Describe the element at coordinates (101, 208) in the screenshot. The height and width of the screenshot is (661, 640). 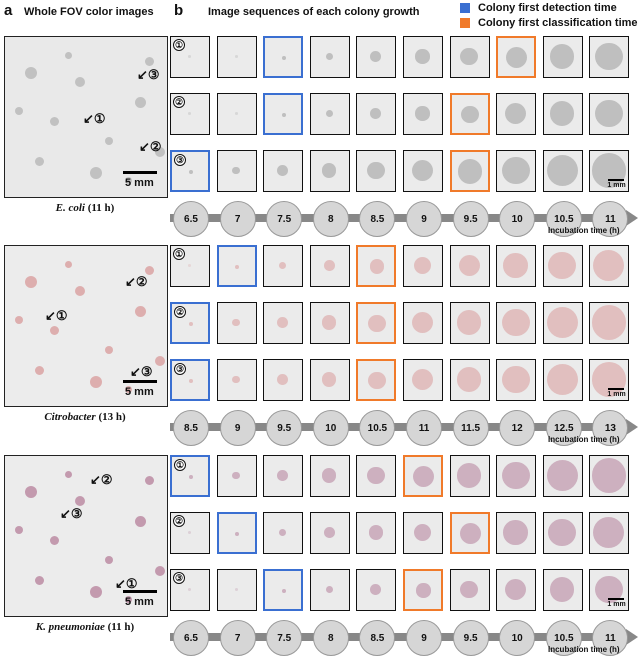
I see `incubation-total: (11 h)` at that location.